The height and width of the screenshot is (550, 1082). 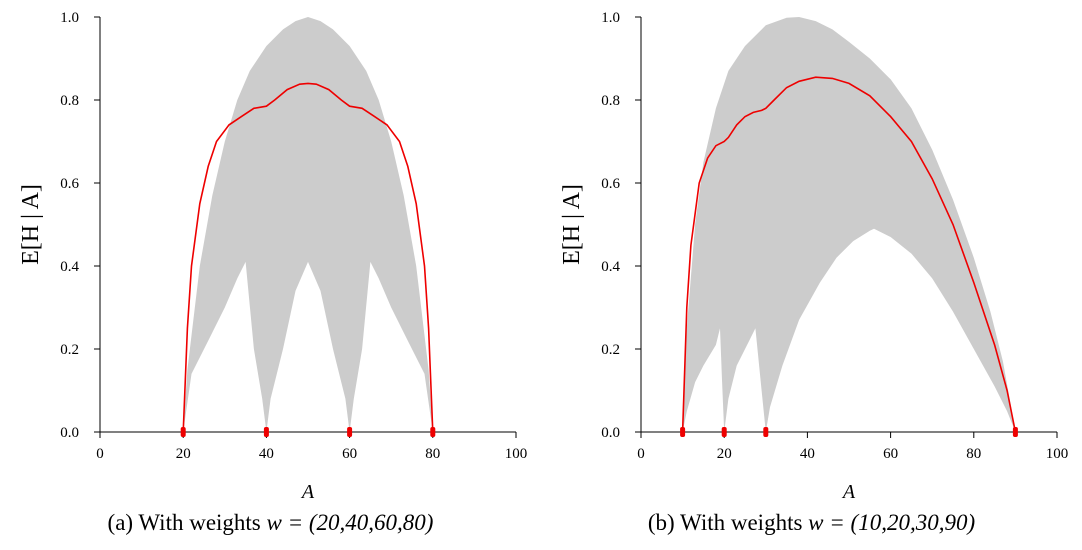 What do you see at coordinates (728, 522) in the screenshot?
I see `caption-b-prefix: (b) With weights` at bounding box center [728, 522].